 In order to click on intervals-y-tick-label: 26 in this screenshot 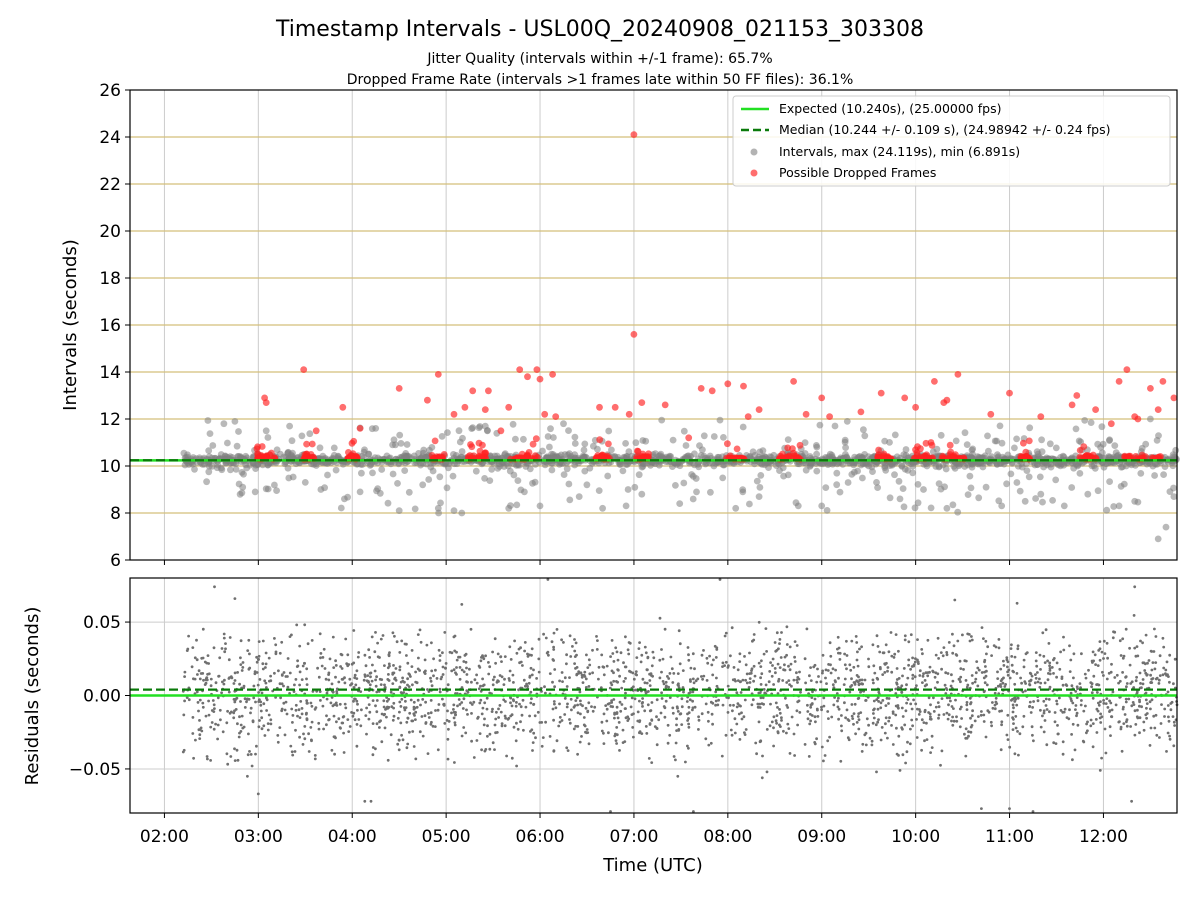, I will do `click(110, 91)`.